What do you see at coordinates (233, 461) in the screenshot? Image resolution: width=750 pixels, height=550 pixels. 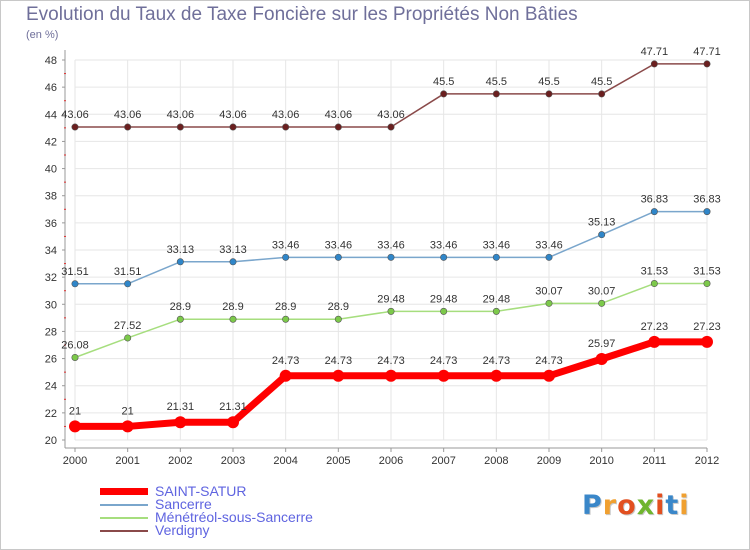 I see `x-tick-label: 2003` at bounding box center [233, 461].